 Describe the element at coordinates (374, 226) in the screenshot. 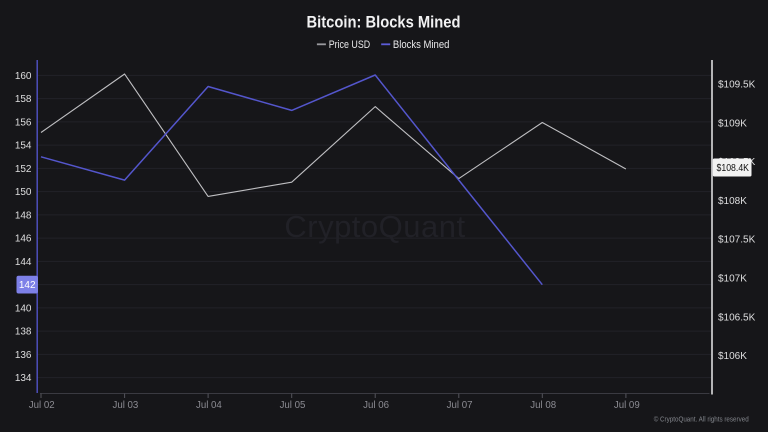

I see `svg-text: CryptoQuant` at that location.